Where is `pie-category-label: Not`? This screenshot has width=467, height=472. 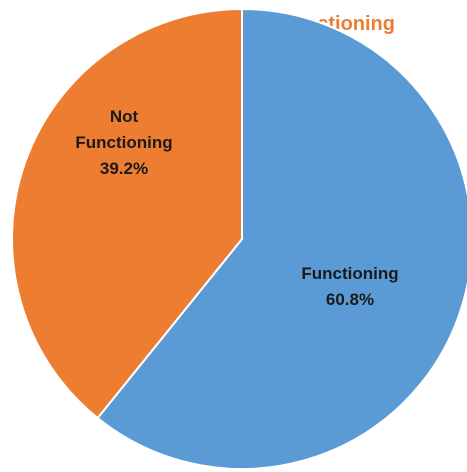 pie-category-label: Not is located at coordinates (124, 116).